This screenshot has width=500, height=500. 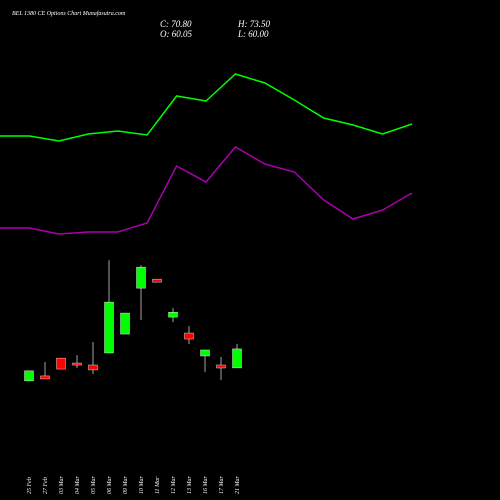 I want to click on x-tick-label: 12 Mar, so click(x=174, y=485).